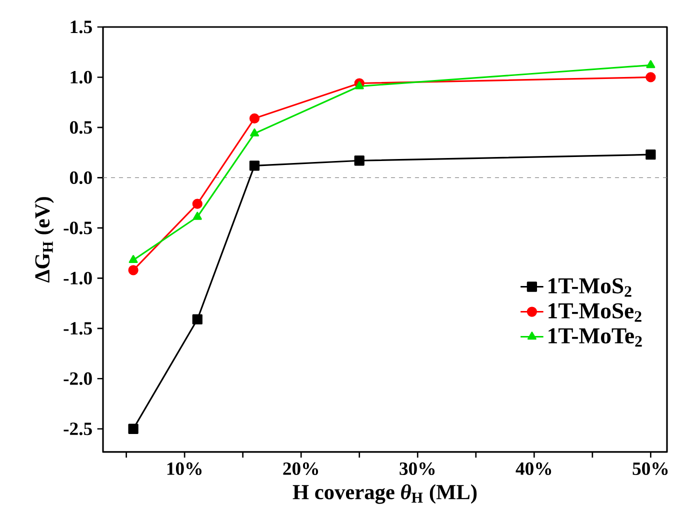  What do you see at coordinates (44, 240) in the screenshot?
I see `y-axis-title: ΔG$_{H}$ (eV)` at bounding box center [44, 240].